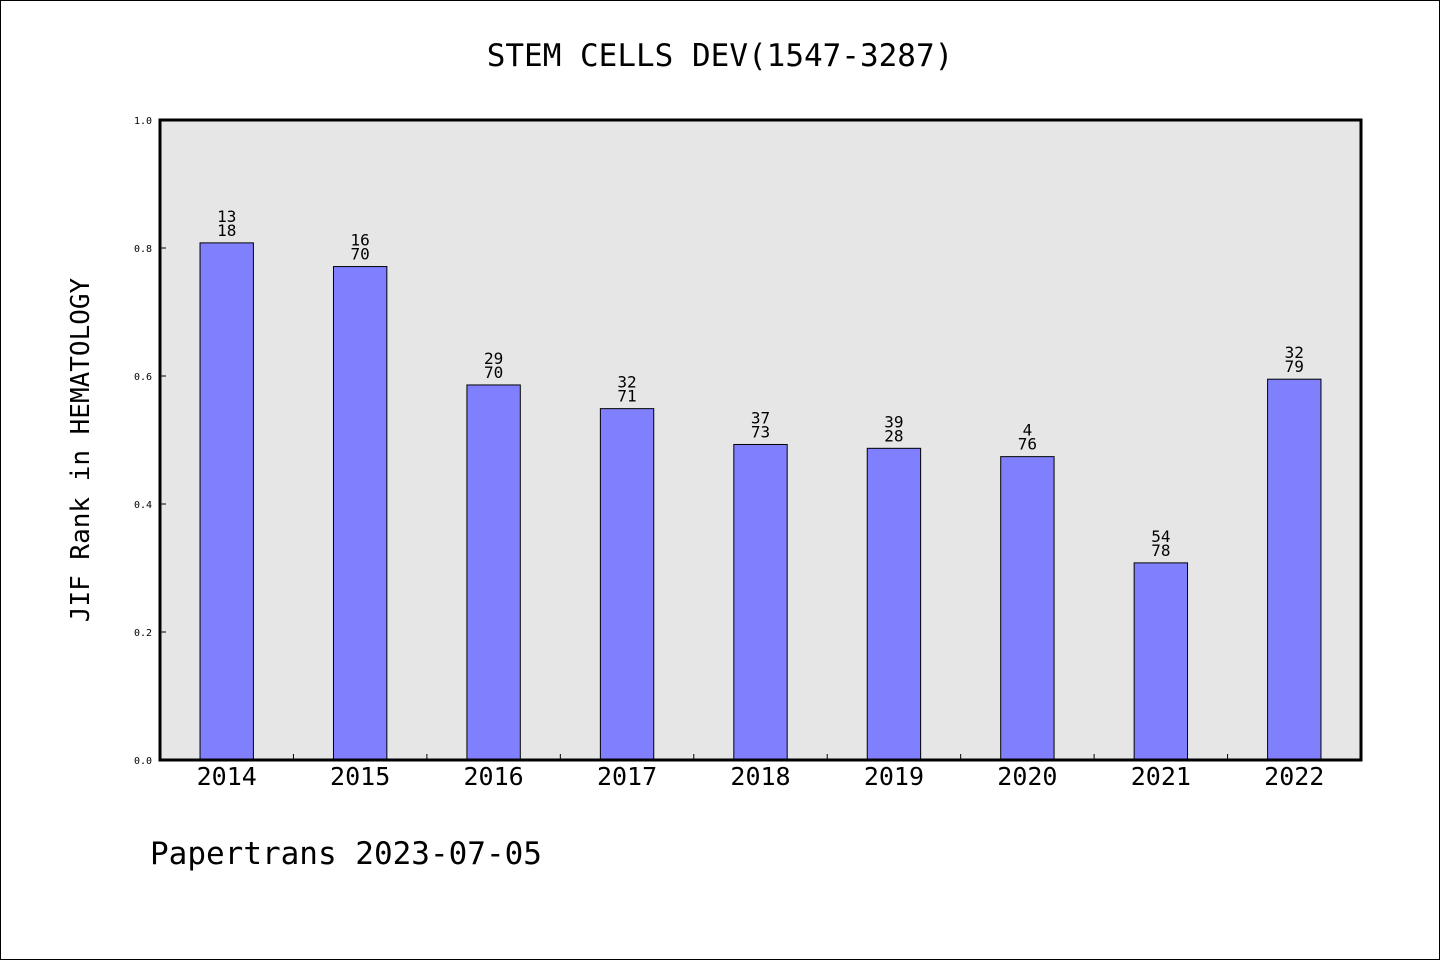 The width and height of the screenshot is (1440, 960). Describe the element at coordinates (143, 633) in the screenshot. I see `y-tick-label: 0.2` at that location.